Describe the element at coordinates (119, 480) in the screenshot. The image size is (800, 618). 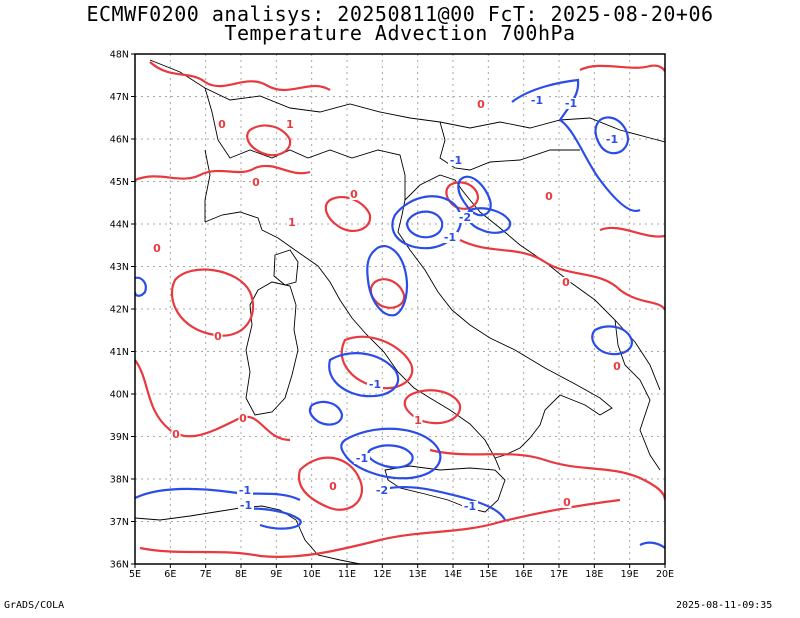
I see `lat-label: 38N` at that location.